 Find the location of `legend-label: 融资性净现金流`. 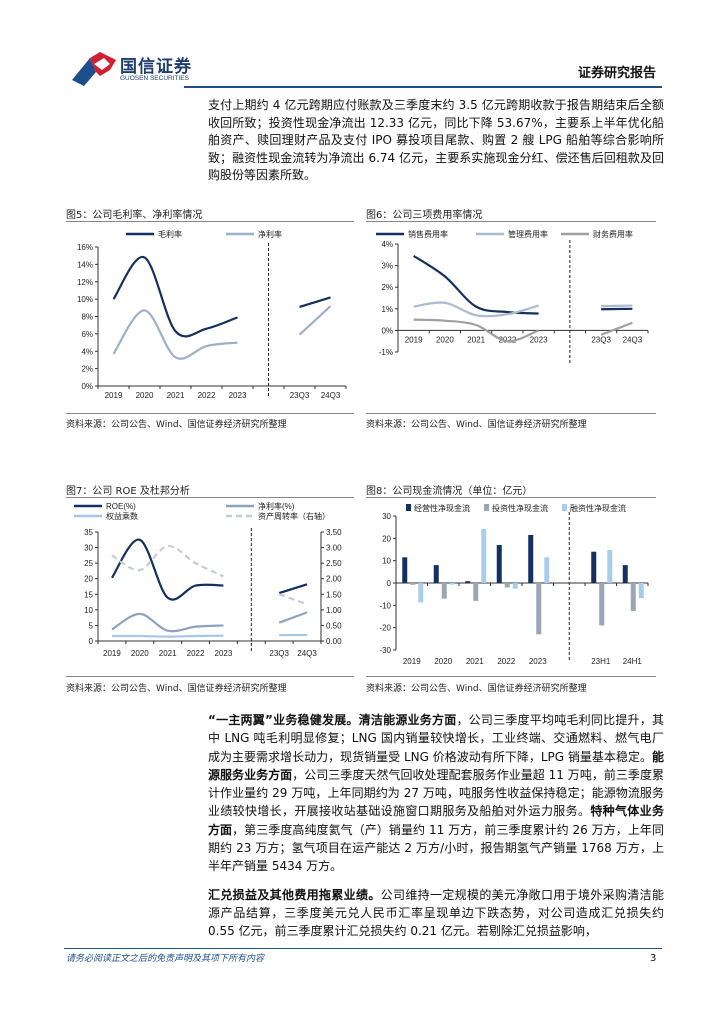

legend-label: 融资性净现金流 is located at coordinates (598, 508).